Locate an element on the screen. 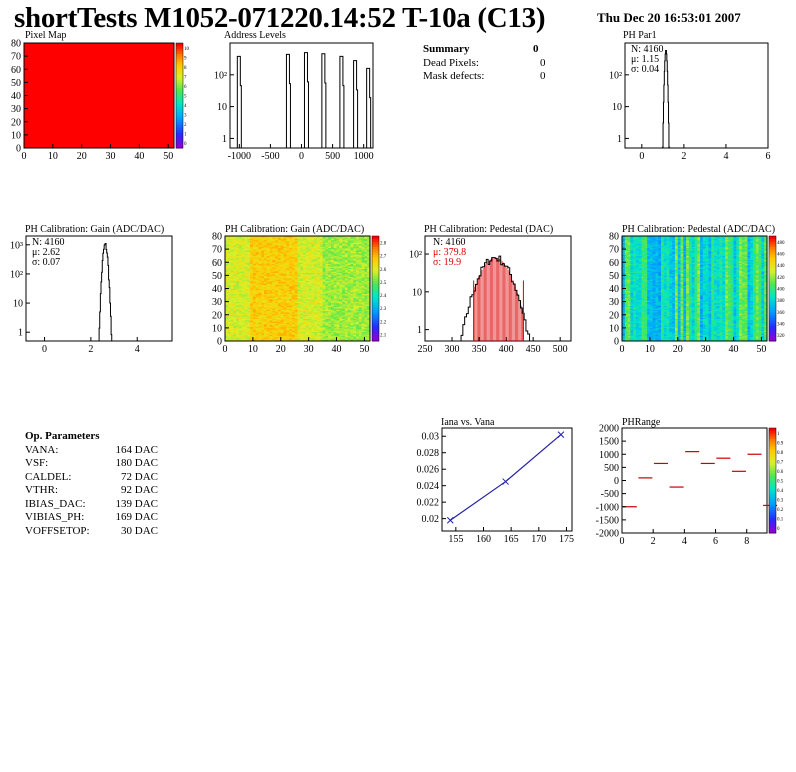  colorbar-tick-label: 5 is located at coordinates (185, 97).